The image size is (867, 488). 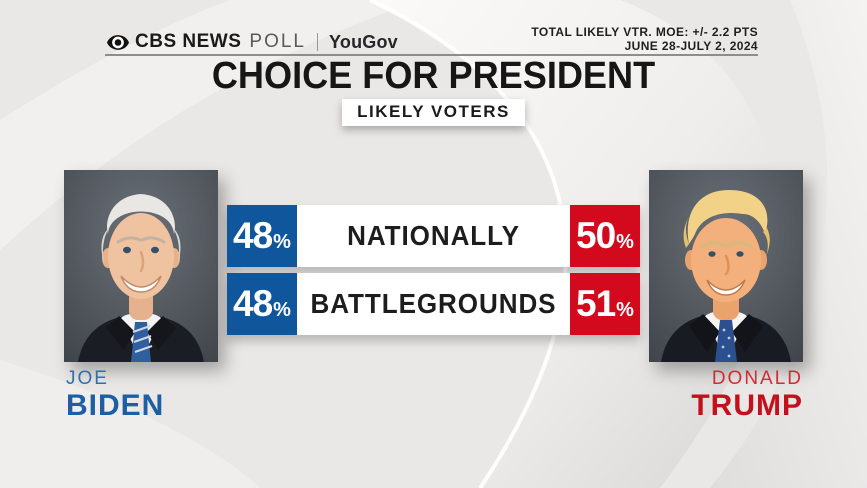 I want to click on first-name: JOE, so click(x=87, y=378).